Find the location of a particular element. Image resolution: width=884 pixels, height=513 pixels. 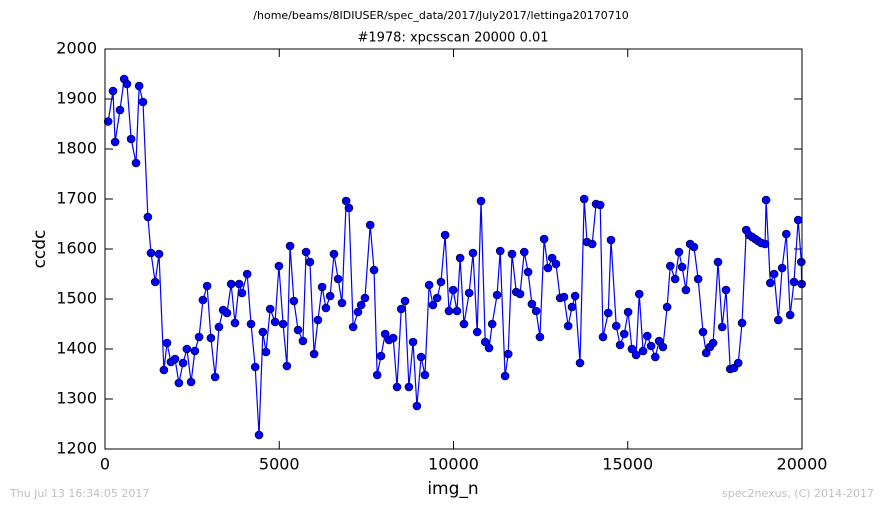

y-tick-label: 2000 is located at coordinates (76, 48).